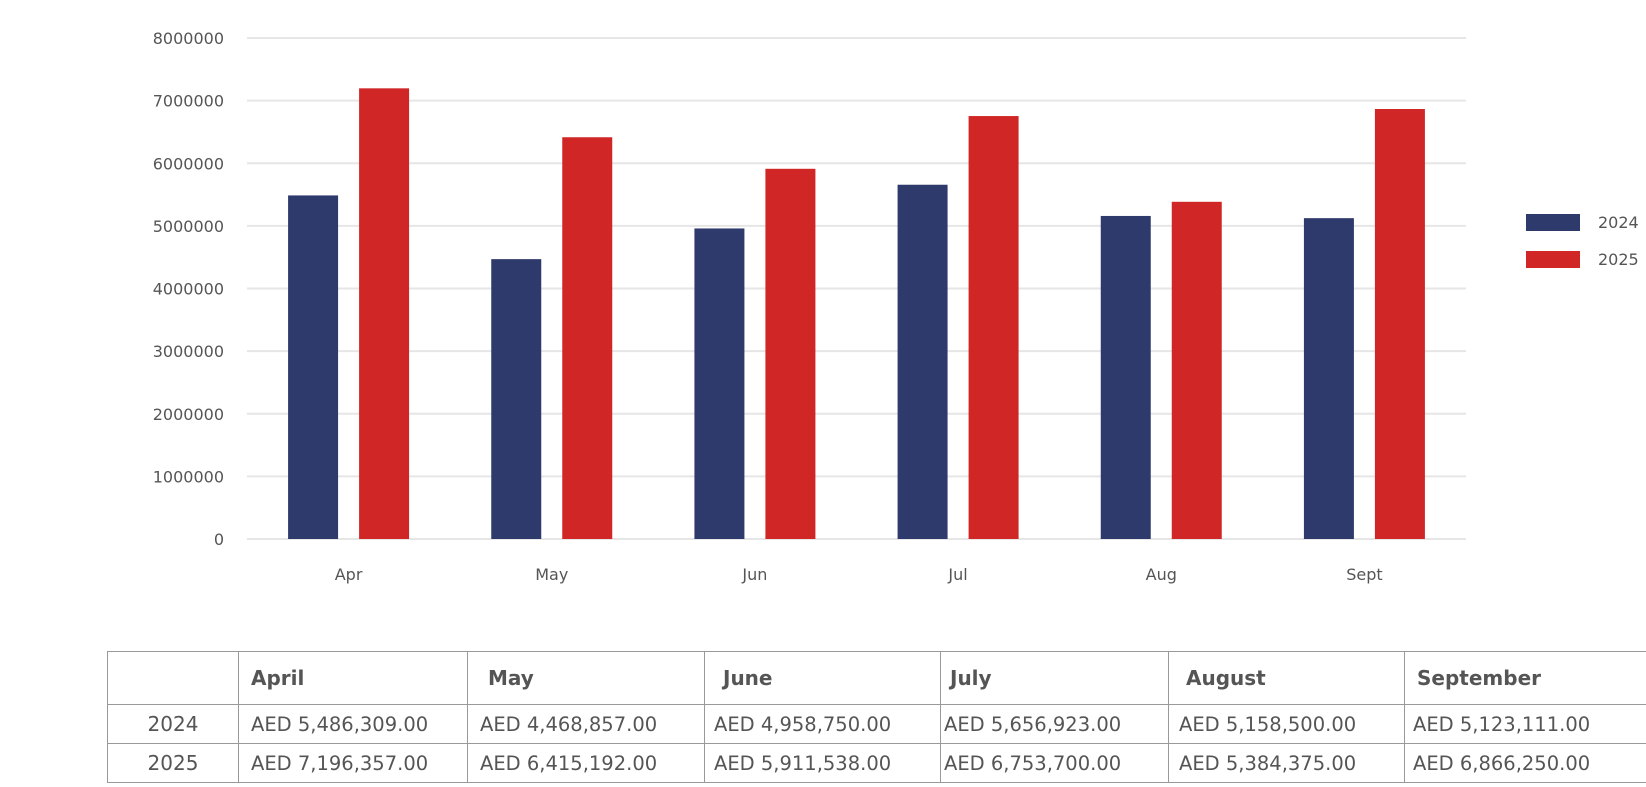  What do you see at coordinates (1054, 724) in the screenshot?
I see `table-cell: AED 5,656,923.00` at bounding box center [1054, 724].